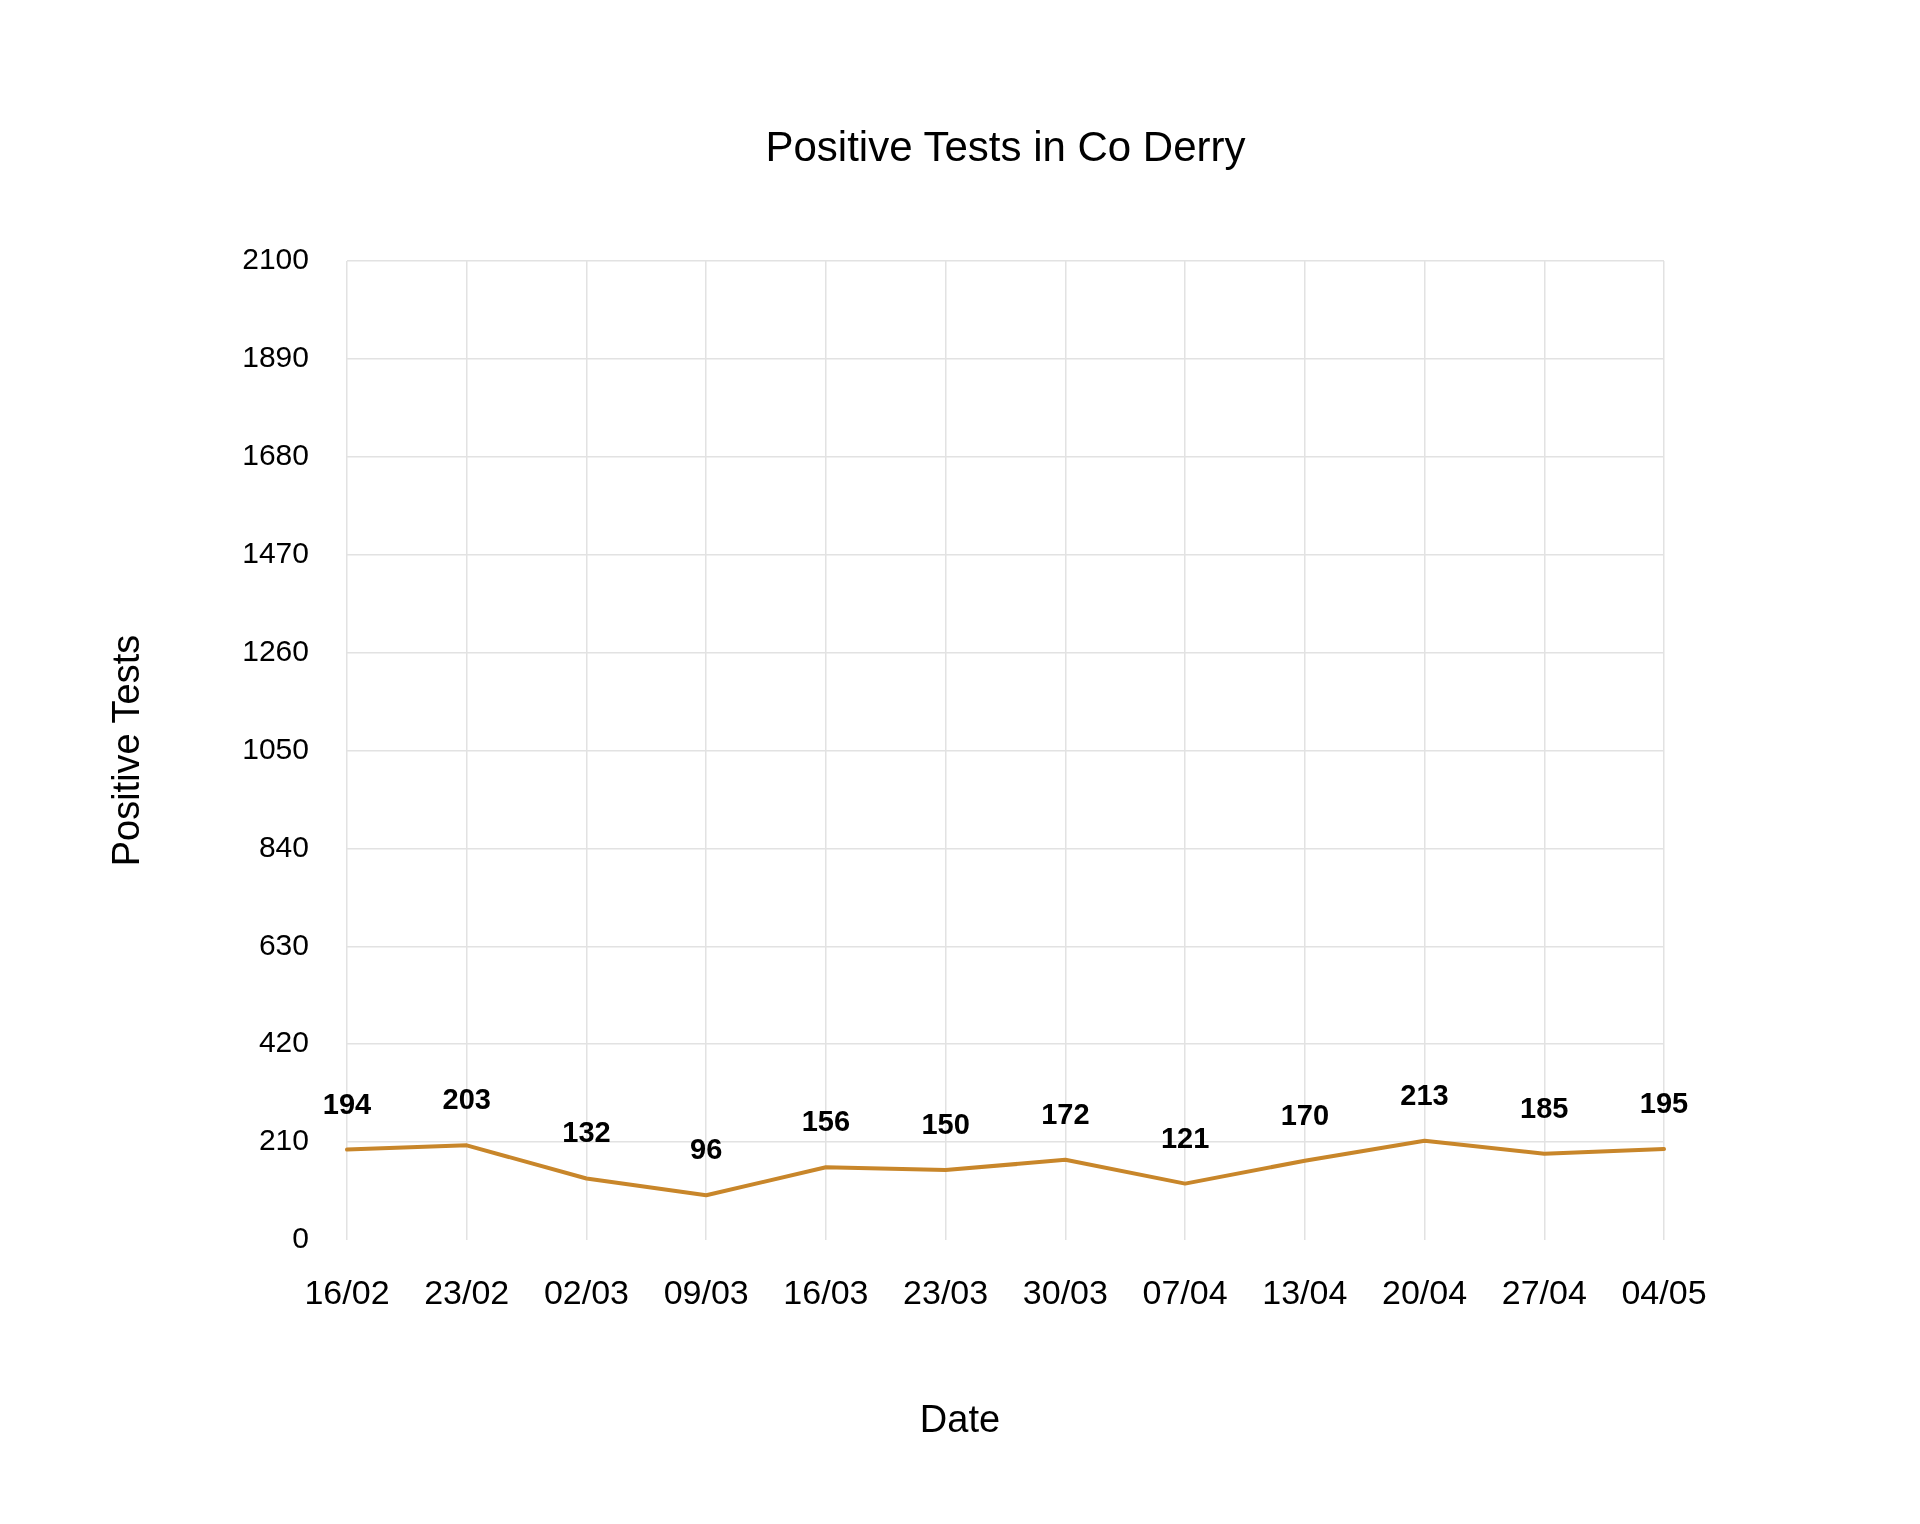  What do you see at coordinates (126, 750) in the screenshot?
I see `y-axis-title: Positive Tests` at bounding box center [126, 750].